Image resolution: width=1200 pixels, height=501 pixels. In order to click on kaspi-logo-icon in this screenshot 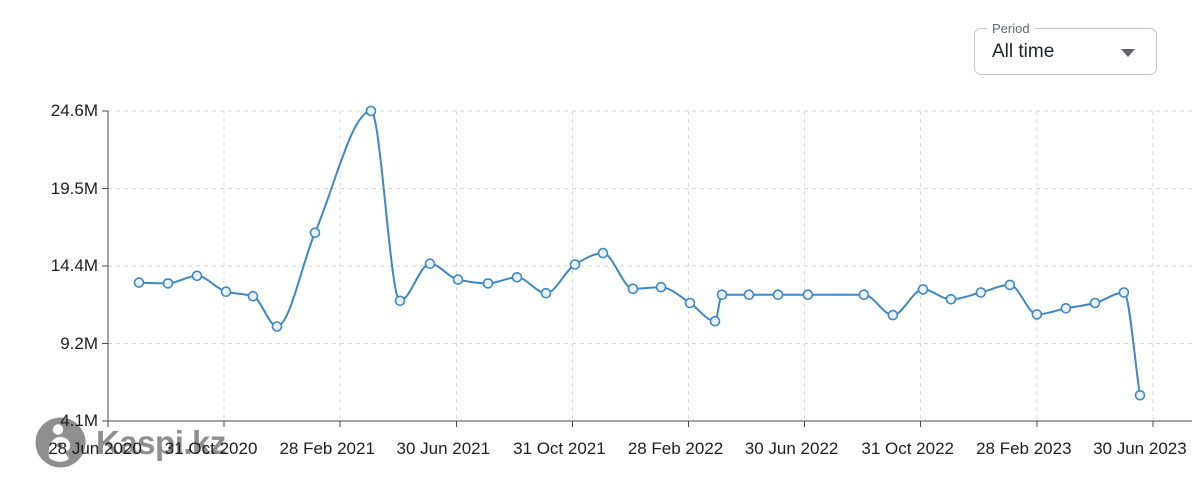, I will do `click(60, 442)`.